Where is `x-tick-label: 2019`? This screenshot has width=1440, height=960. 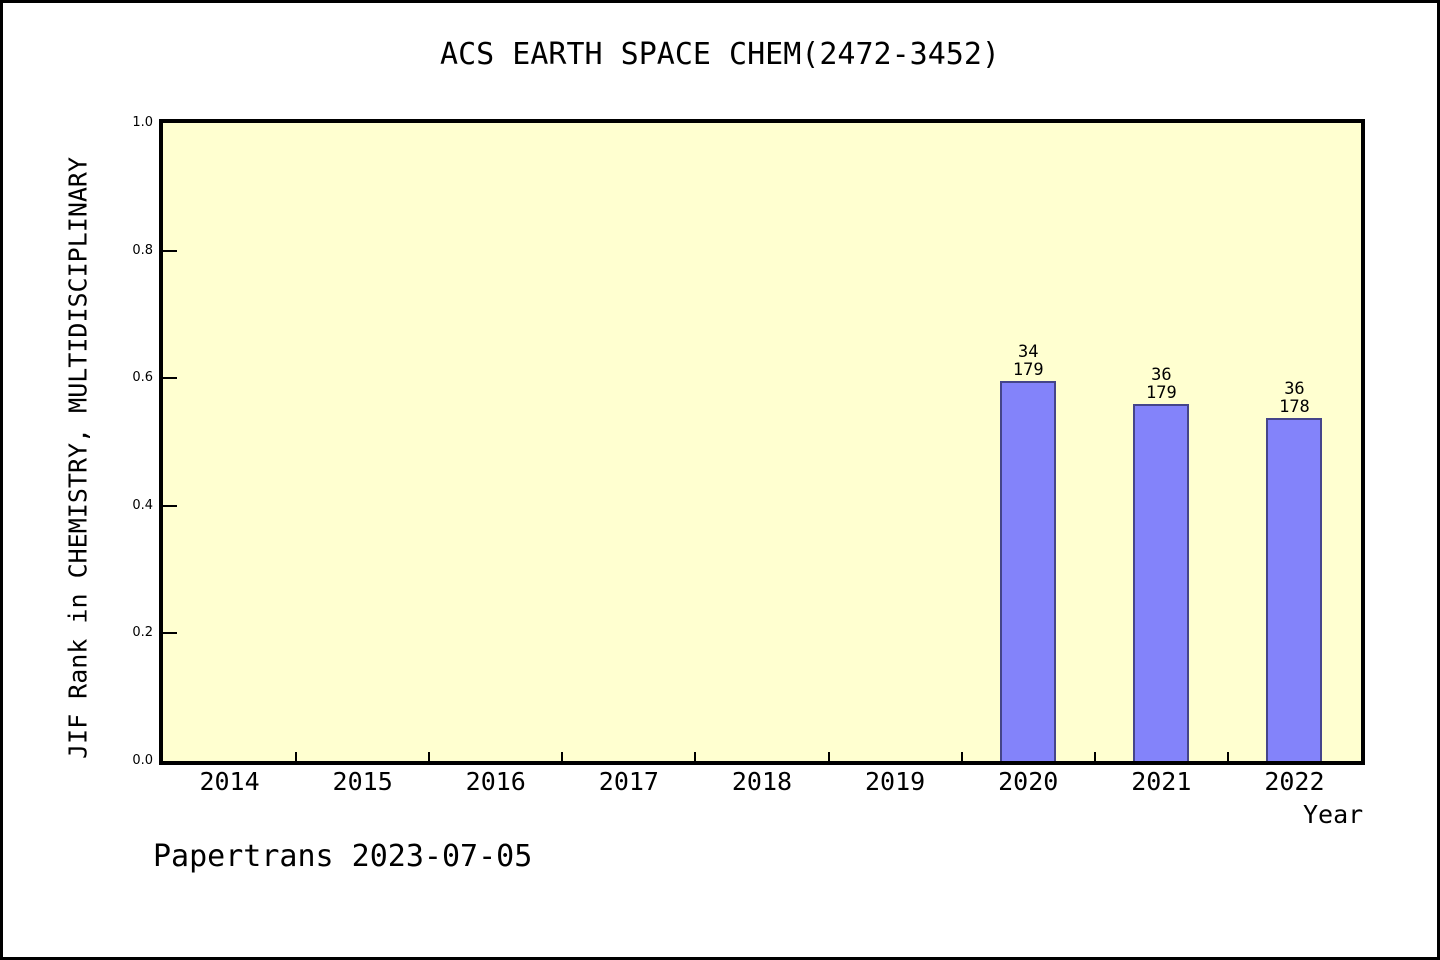 x-tick-label: 2019 is located at coordinates (895, 781).